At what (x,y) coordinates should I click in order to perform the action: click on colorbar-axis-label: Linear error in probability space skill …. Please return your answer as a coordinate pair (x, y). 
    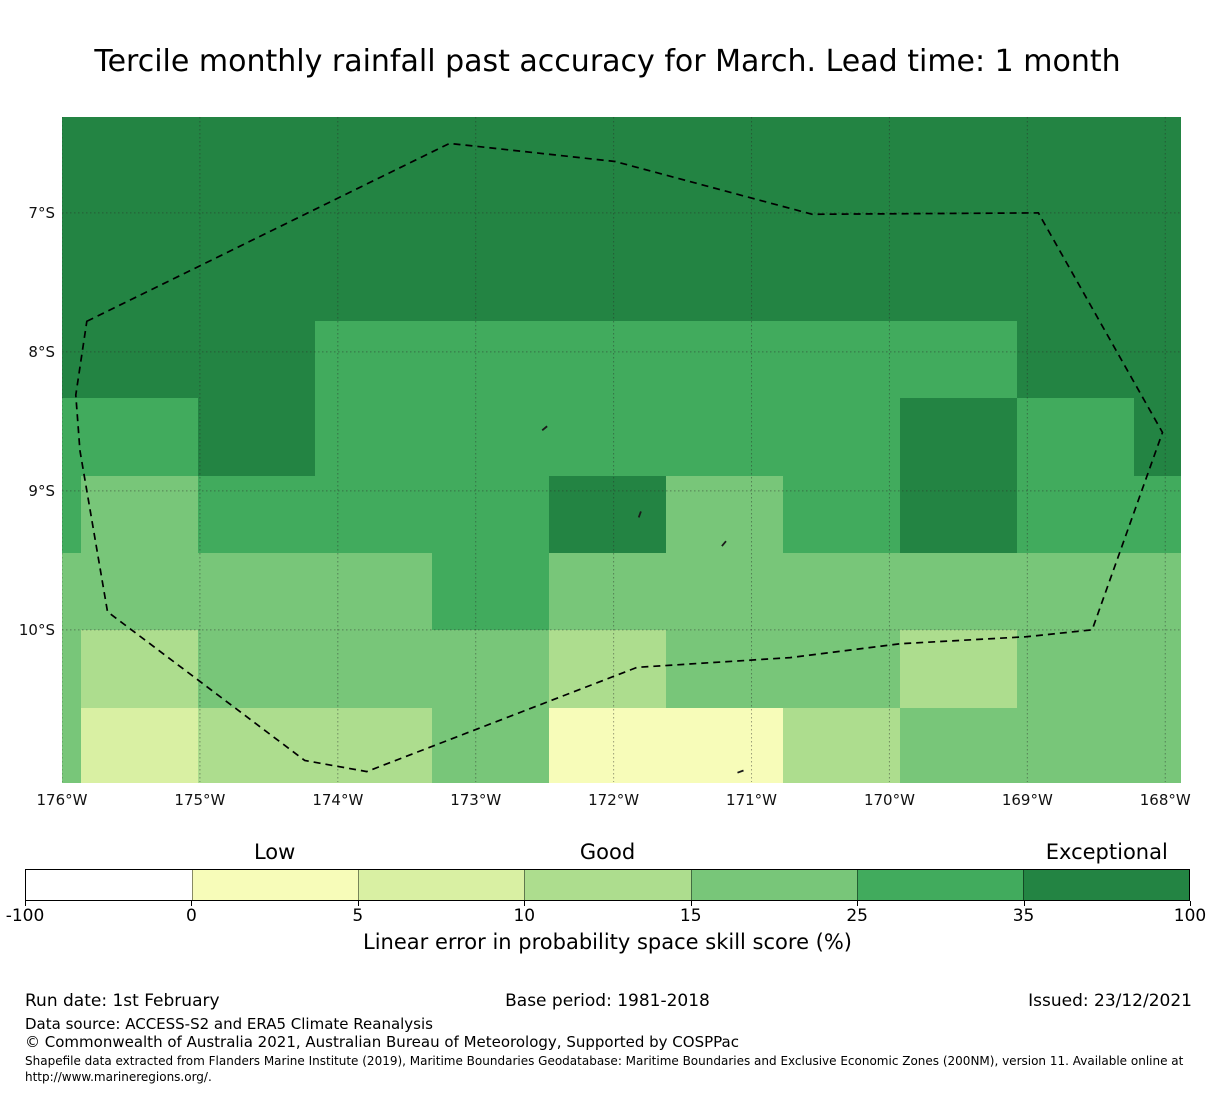
    Looking at the image, I should click on (607, 942).